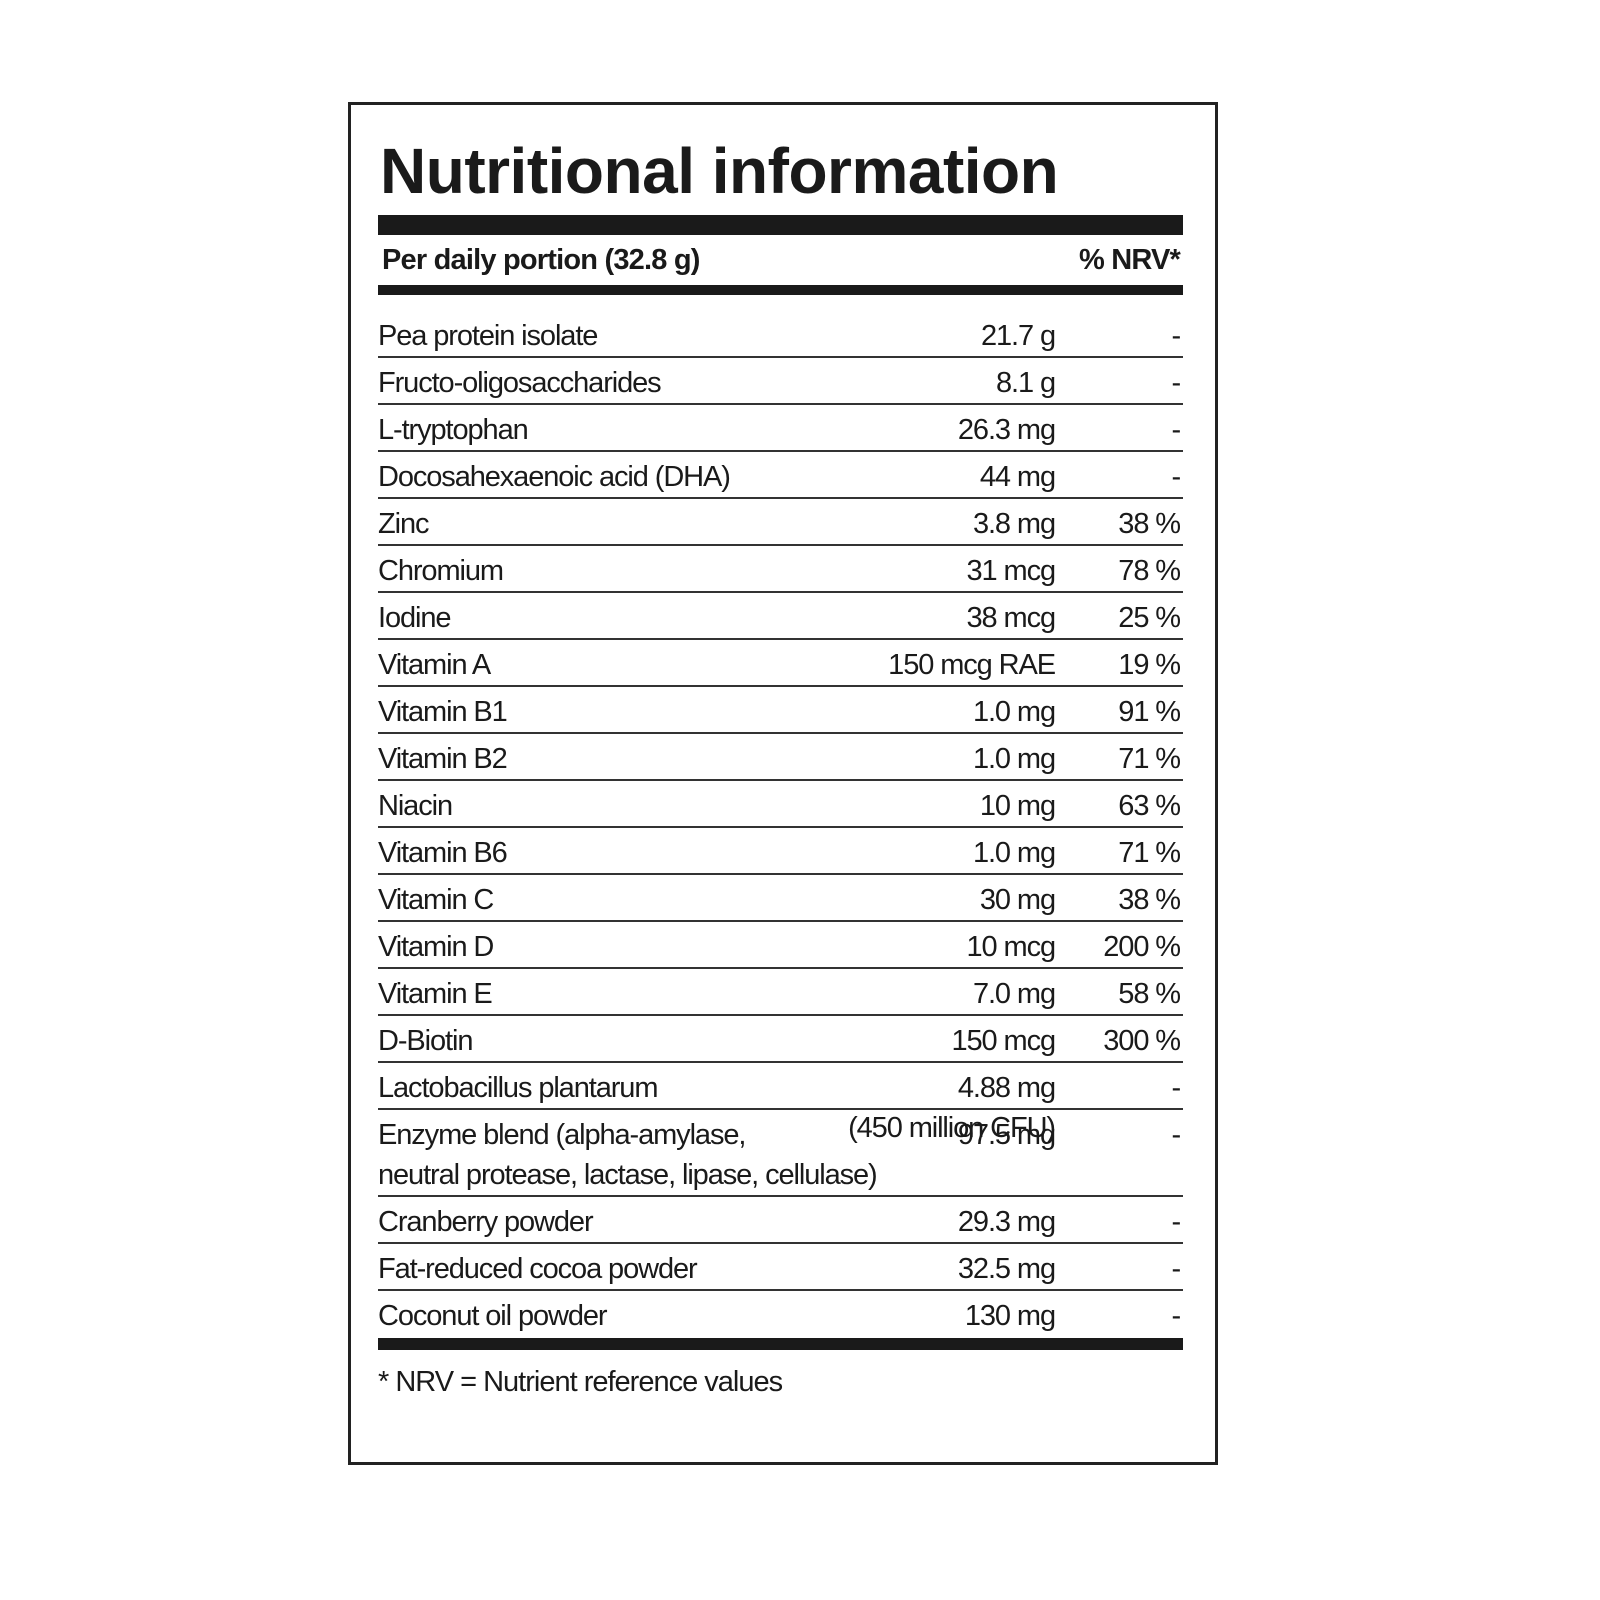 The height and width of the screenshot is (1600, 1600). What do you see at coordinates (780, 616) in the screenshot?
I see `nutrient-row: Iodine 38 mcg 25 %` at bounding box center [780, 616].